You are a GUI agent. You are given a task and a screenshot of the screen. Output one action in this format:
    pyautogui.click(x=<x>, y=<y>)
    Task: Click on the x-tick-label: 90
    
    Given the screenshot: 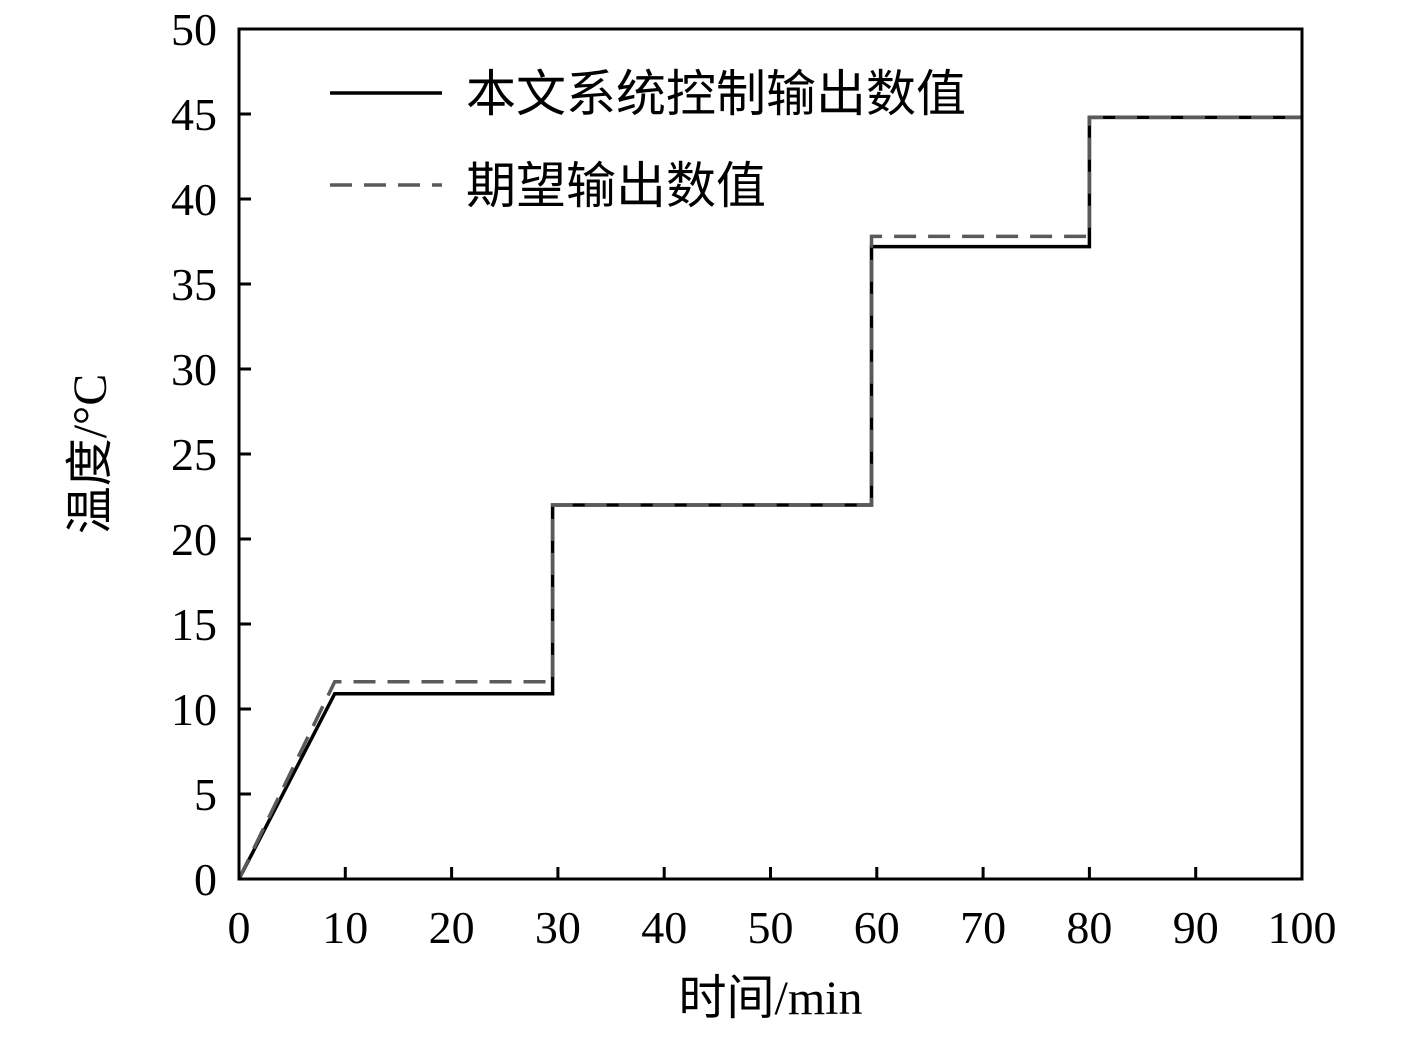 What is the action you would take?
    pyautogui.click(x=1196, y=927)
    